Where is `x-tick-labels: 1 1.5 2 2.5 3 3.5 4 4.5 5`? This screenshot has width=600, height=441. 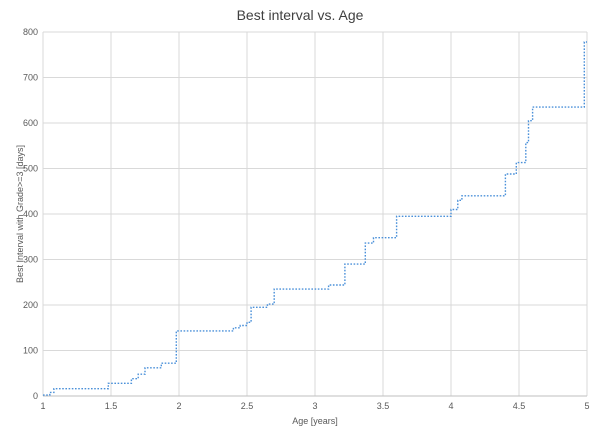 x-tick-labels: 1 1.5 2 2.5 3 3.5 4 4.5 5 is located at coordinates (314, 406).